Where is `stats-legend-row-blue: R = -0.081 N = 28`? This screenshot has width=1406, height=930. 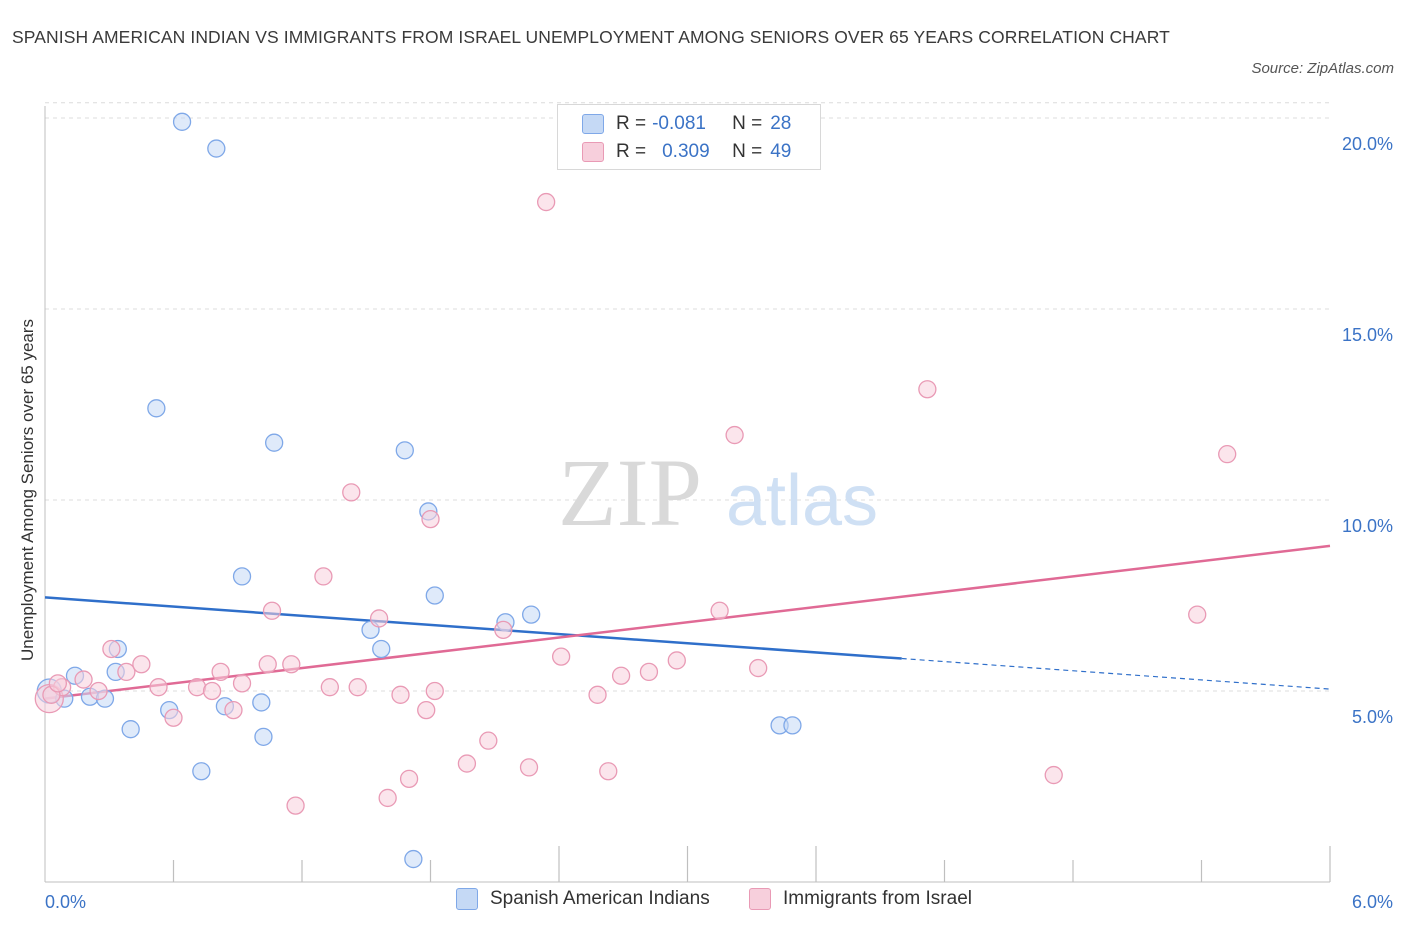 stats-legend-row-blue: R = -0.081 N = 28 is located at coordinates (686, 124).